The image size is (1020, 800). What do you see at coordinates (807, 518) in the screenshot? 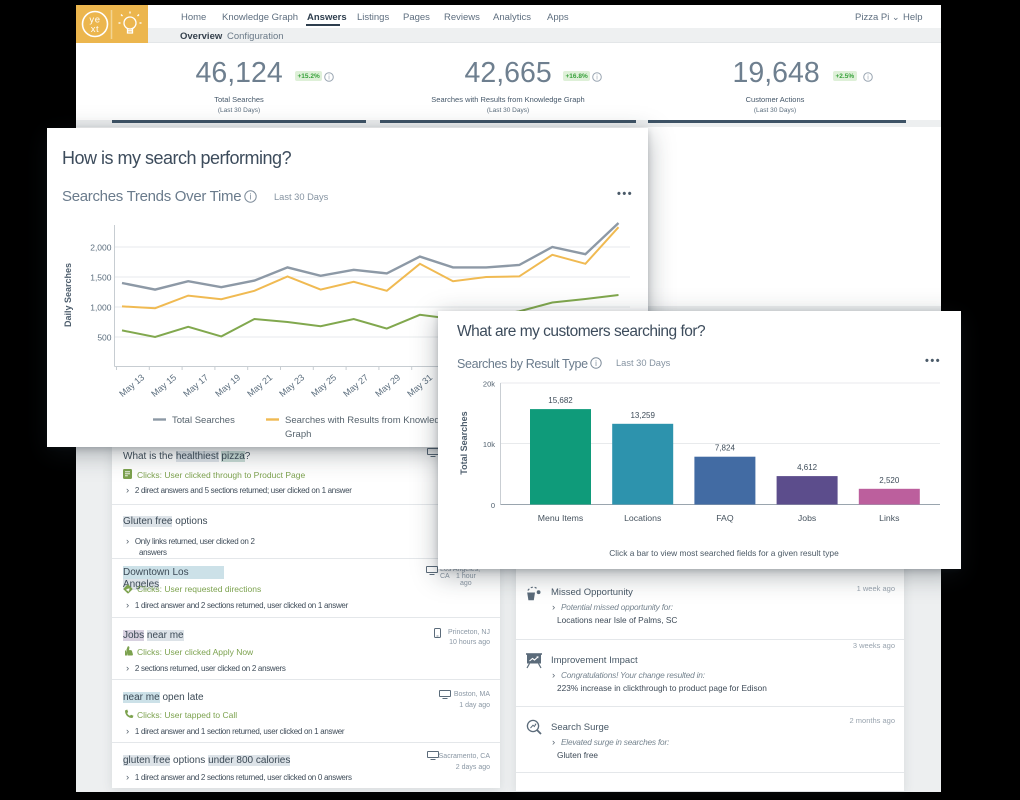
I see `svg-text: Jobs` at bounding box center [807, 518].